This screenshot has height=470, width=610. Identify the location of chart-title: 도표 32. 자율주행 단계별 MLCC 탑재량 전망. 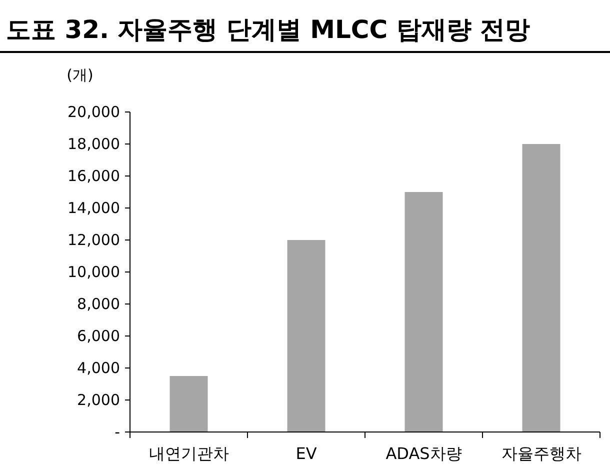
(268, 29).